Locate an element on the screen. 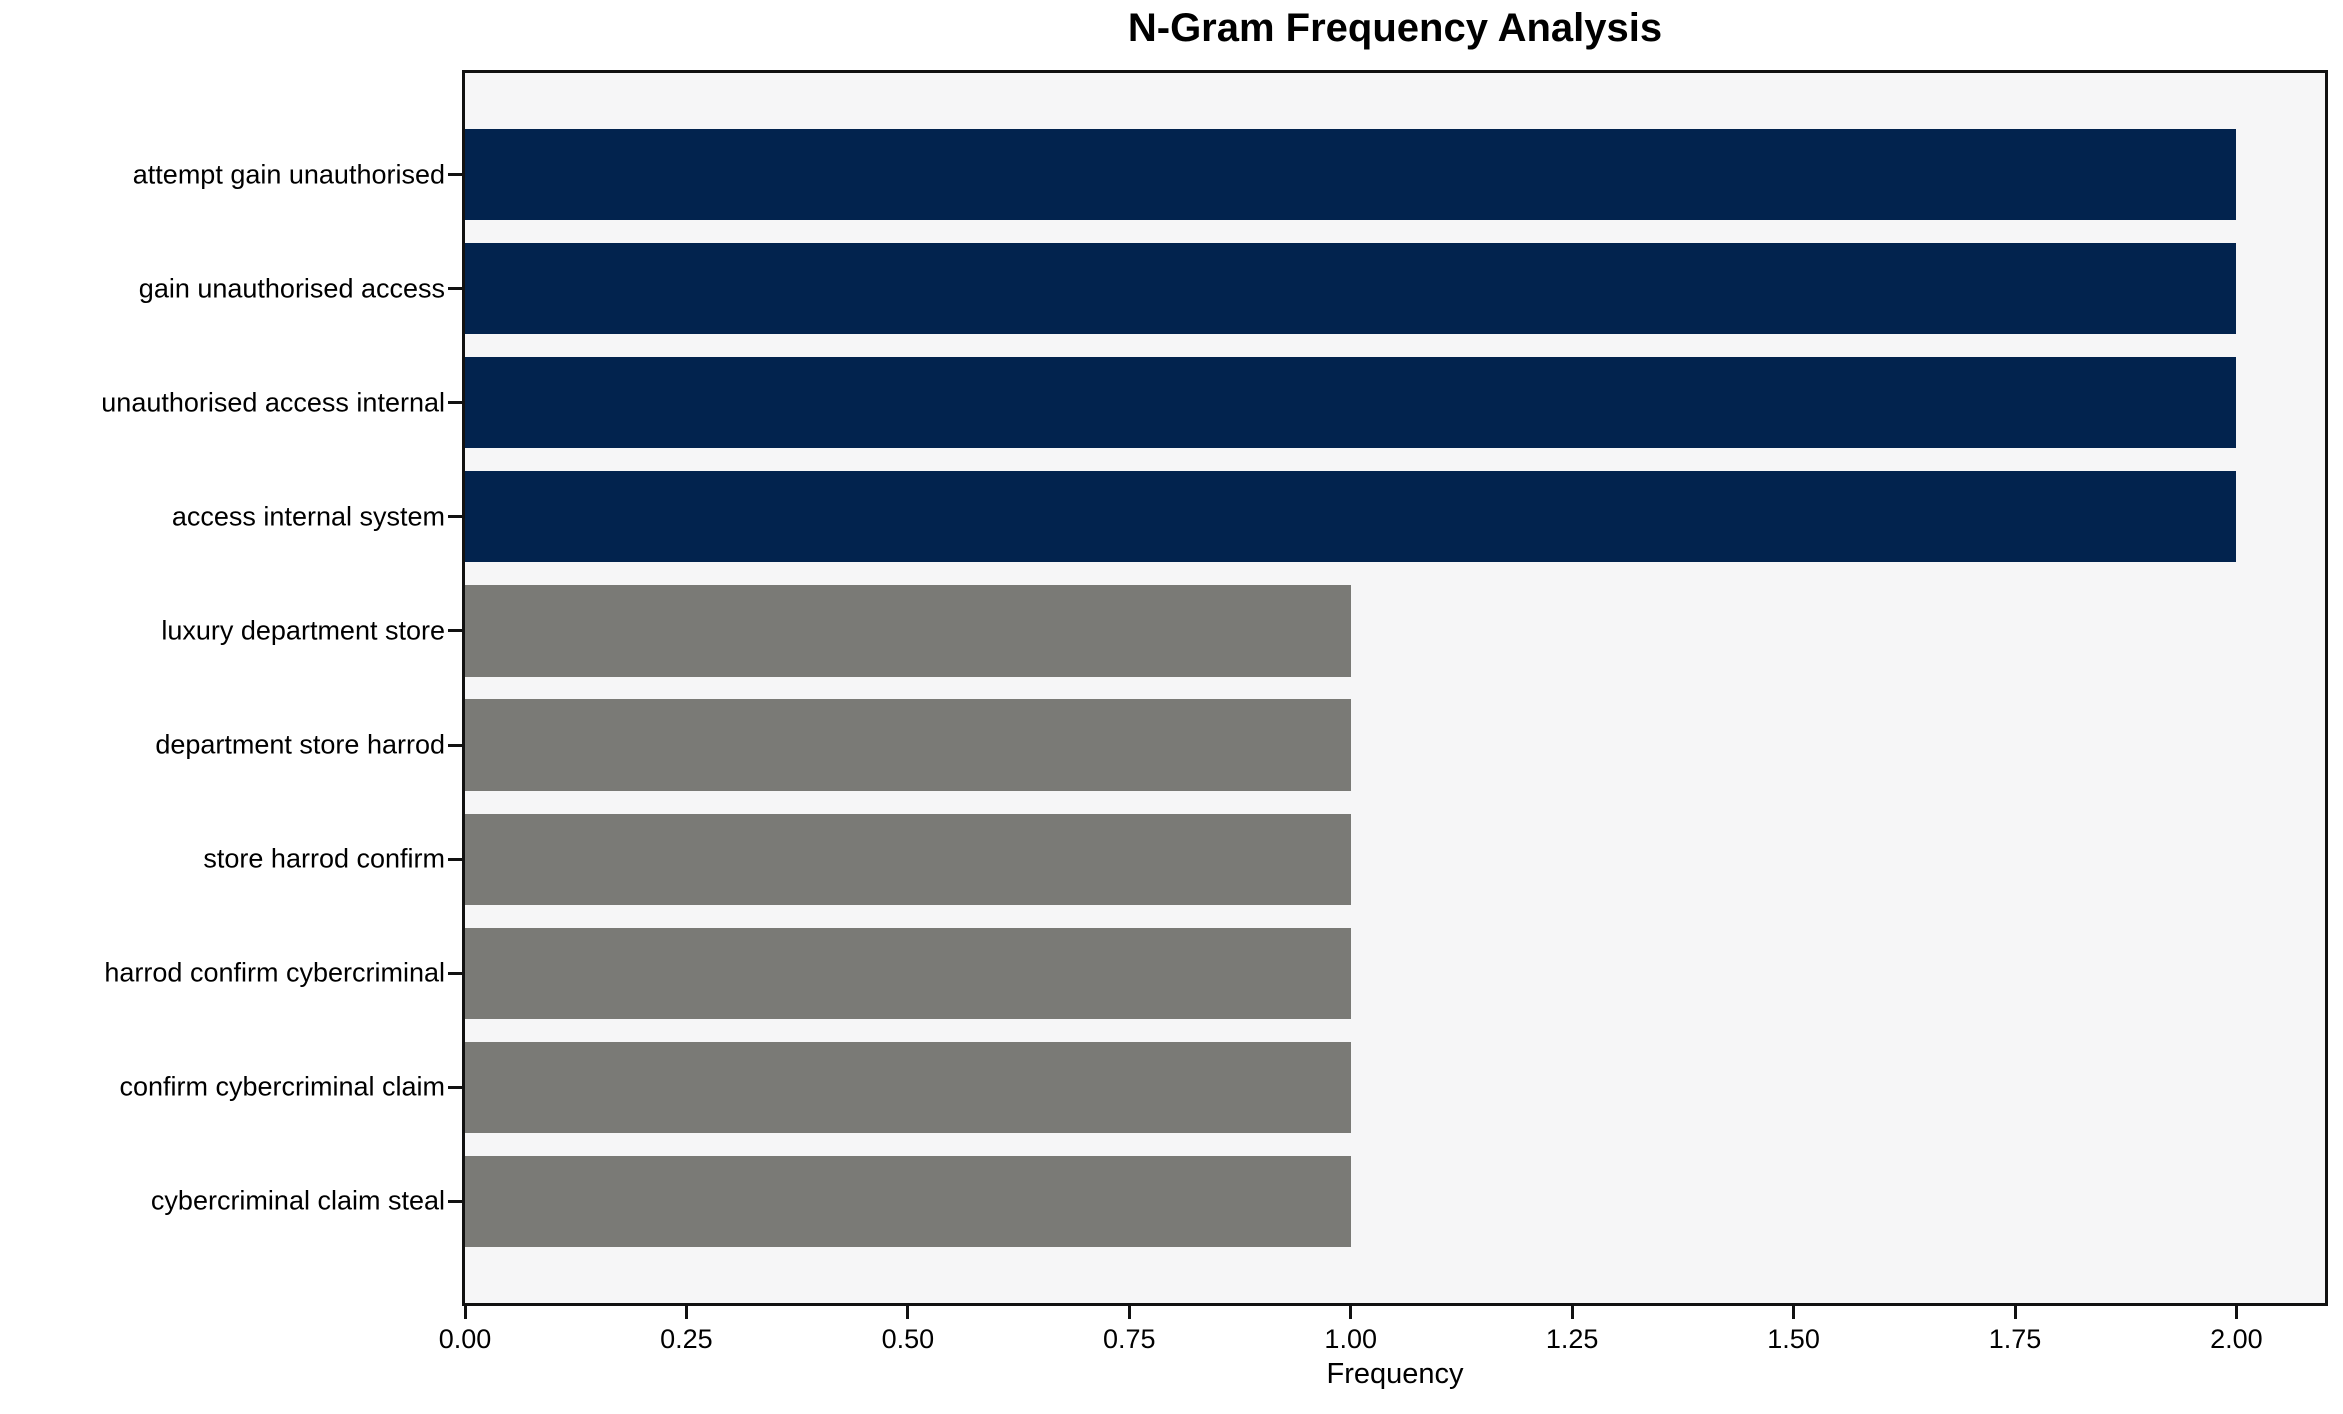  x-tick-label: 1.00 is located at coordinates (1350, 1339).